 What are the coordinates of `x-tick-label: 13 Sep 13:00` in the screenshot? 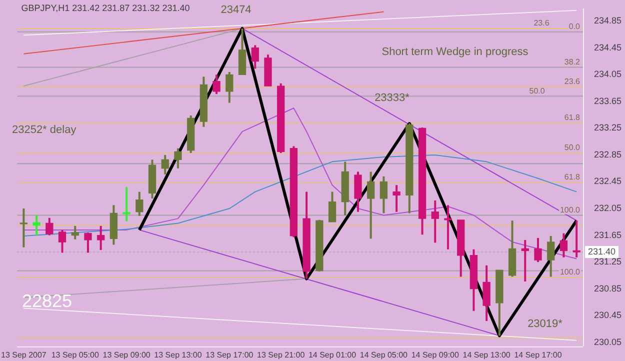 It's located at (178, 355).